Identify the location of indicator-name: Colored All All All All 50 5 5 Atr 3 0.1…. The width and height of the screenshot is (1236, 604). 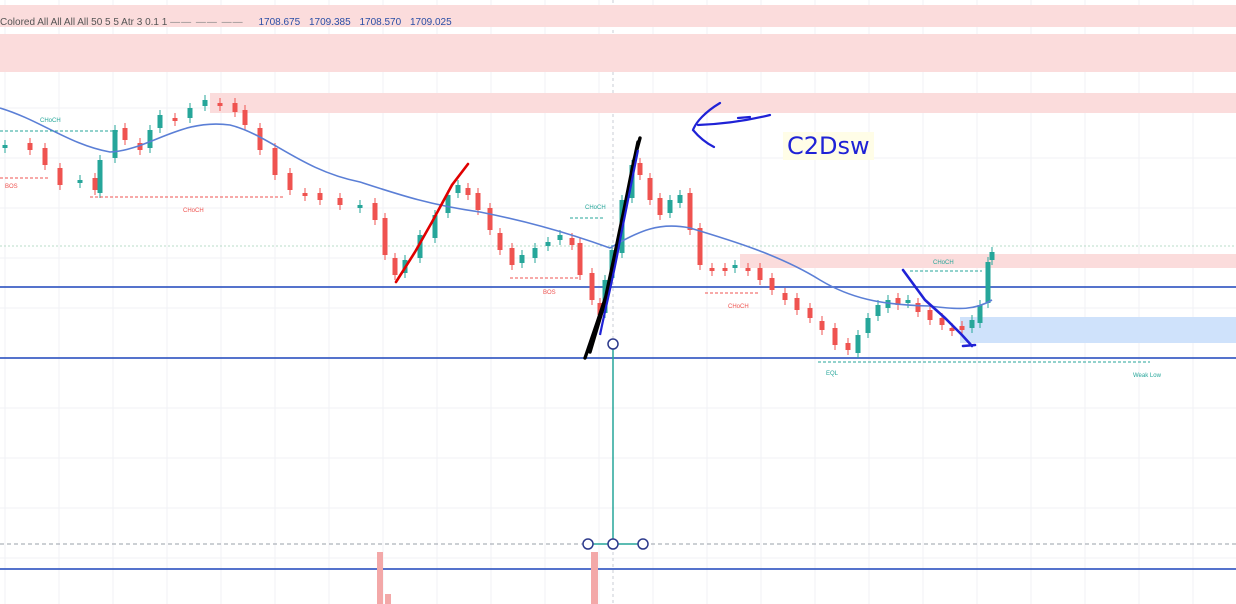
(84, 22).